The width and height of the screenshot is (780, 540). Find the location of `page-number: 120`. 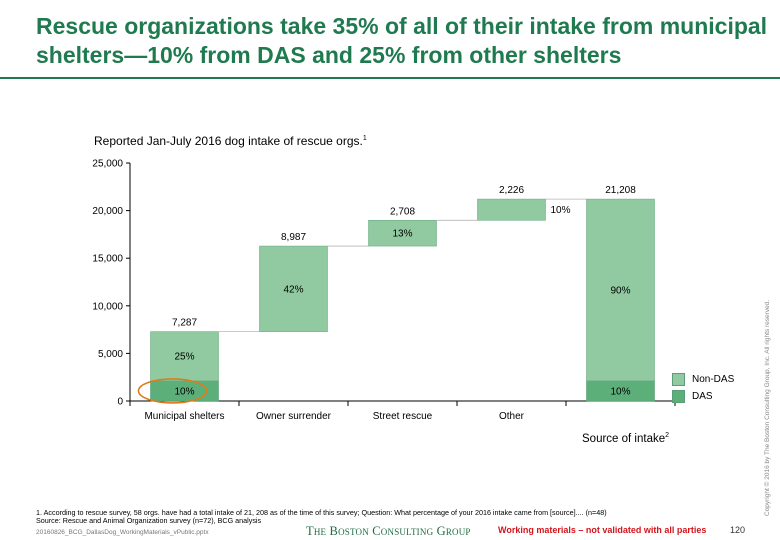

page-number: 120 is located at coordinates (738, 530).